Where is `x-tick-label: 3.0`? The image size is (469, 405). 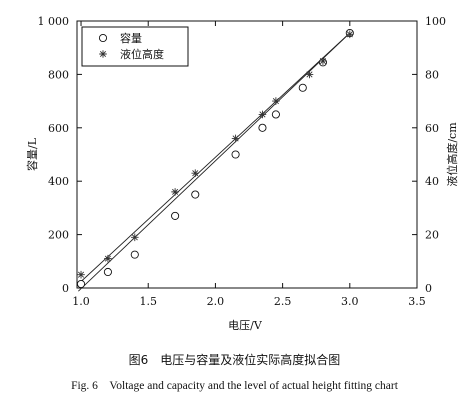
x-tick-label: 3.0 is located at coordinates (350, 301).